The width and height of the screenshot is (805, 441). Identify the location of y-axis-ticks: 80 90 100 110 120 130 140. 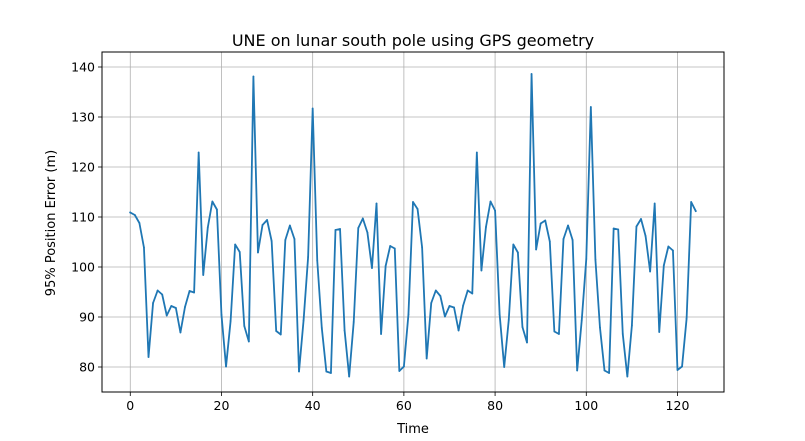
(86, 217).